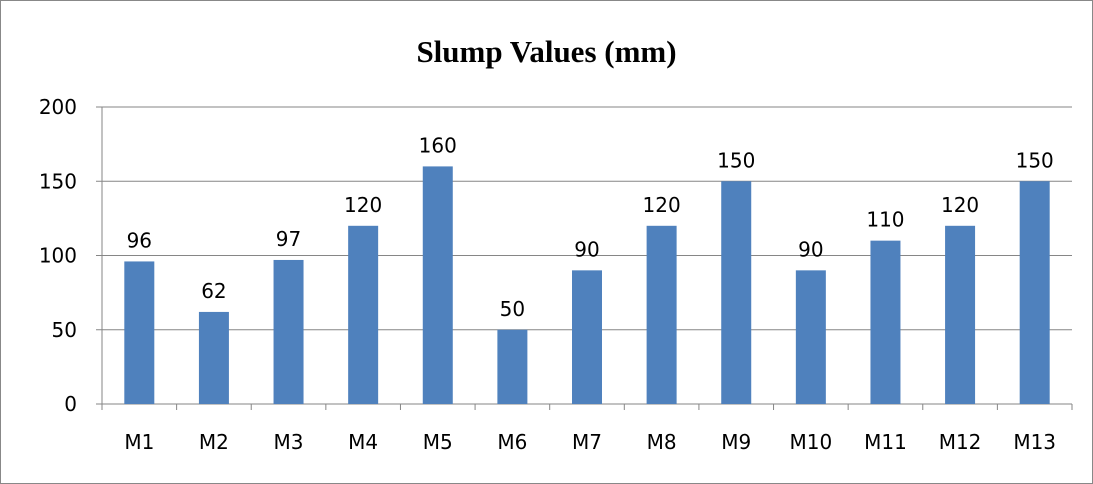 This screenshot has height=484, width=1093. I want to click on data-label: 96, so click(139, 240).